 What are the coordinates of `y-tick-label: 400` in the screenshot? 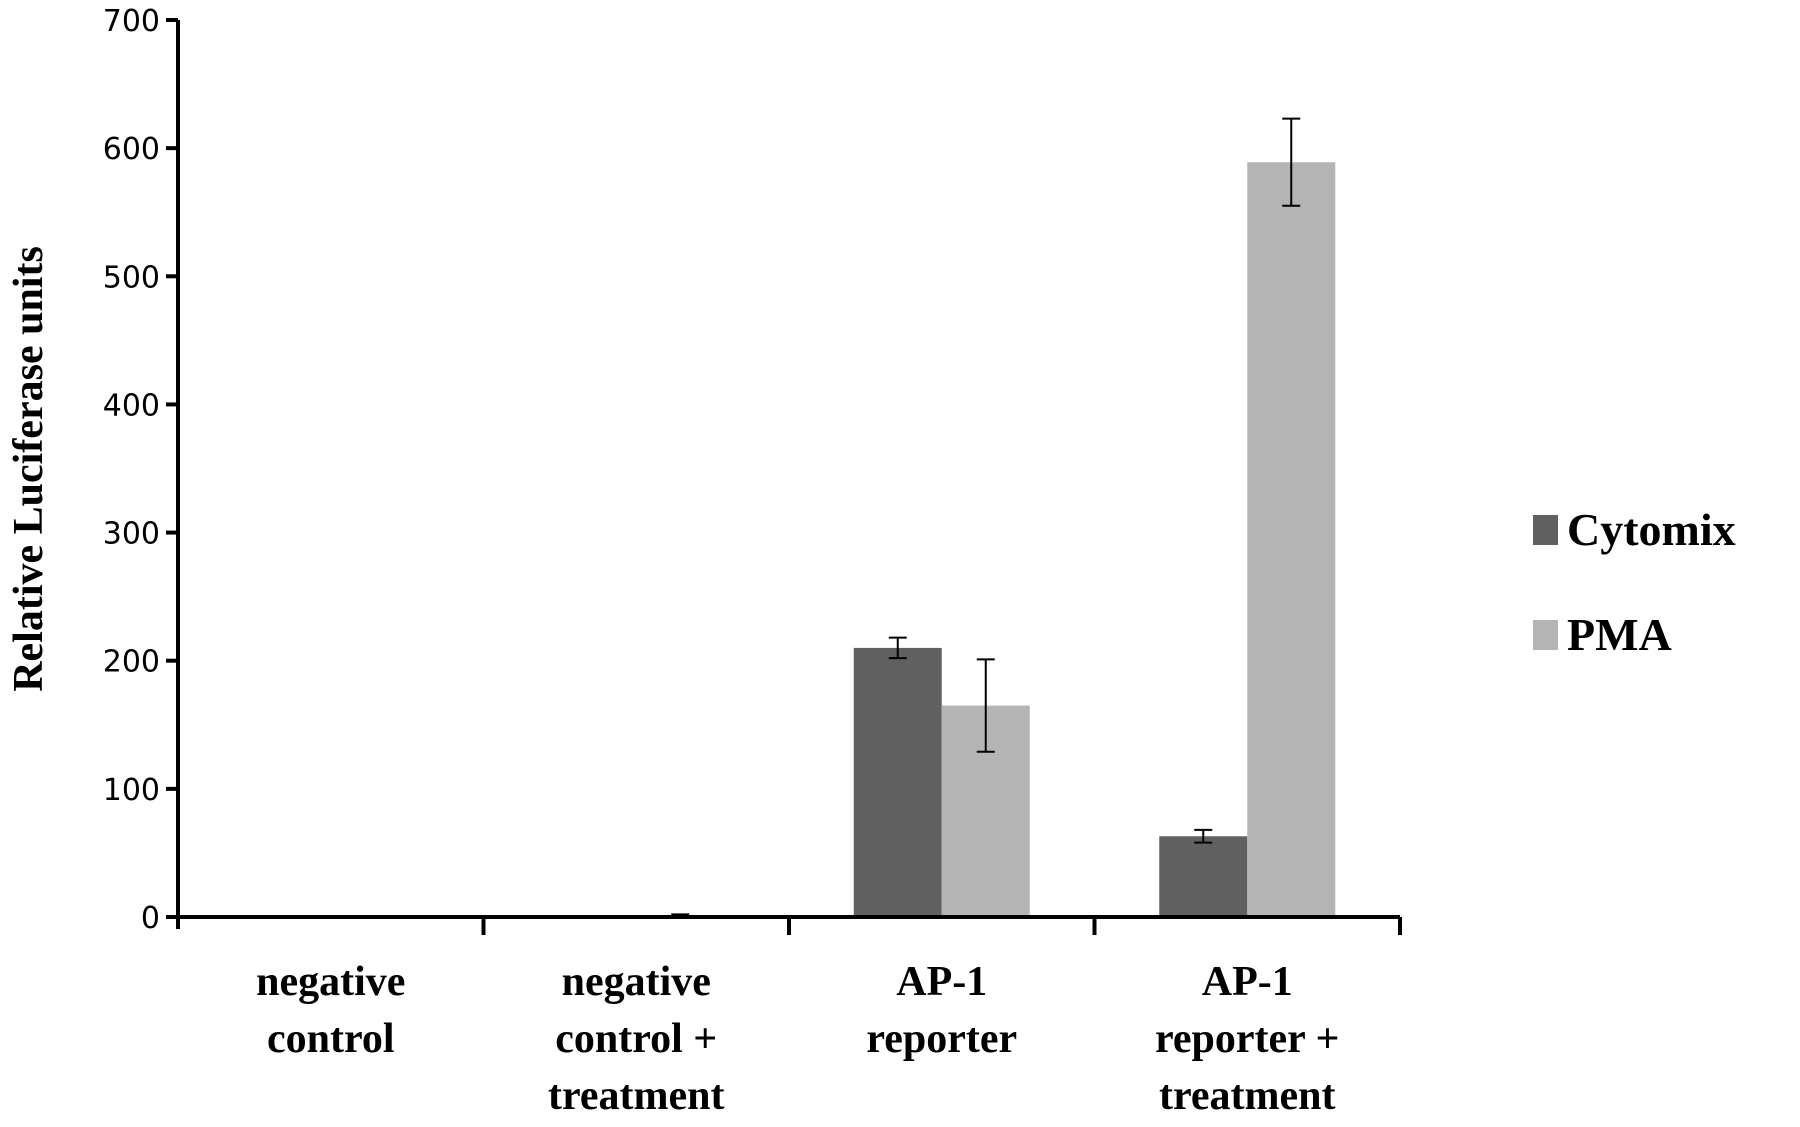 It's located at (131, 405).